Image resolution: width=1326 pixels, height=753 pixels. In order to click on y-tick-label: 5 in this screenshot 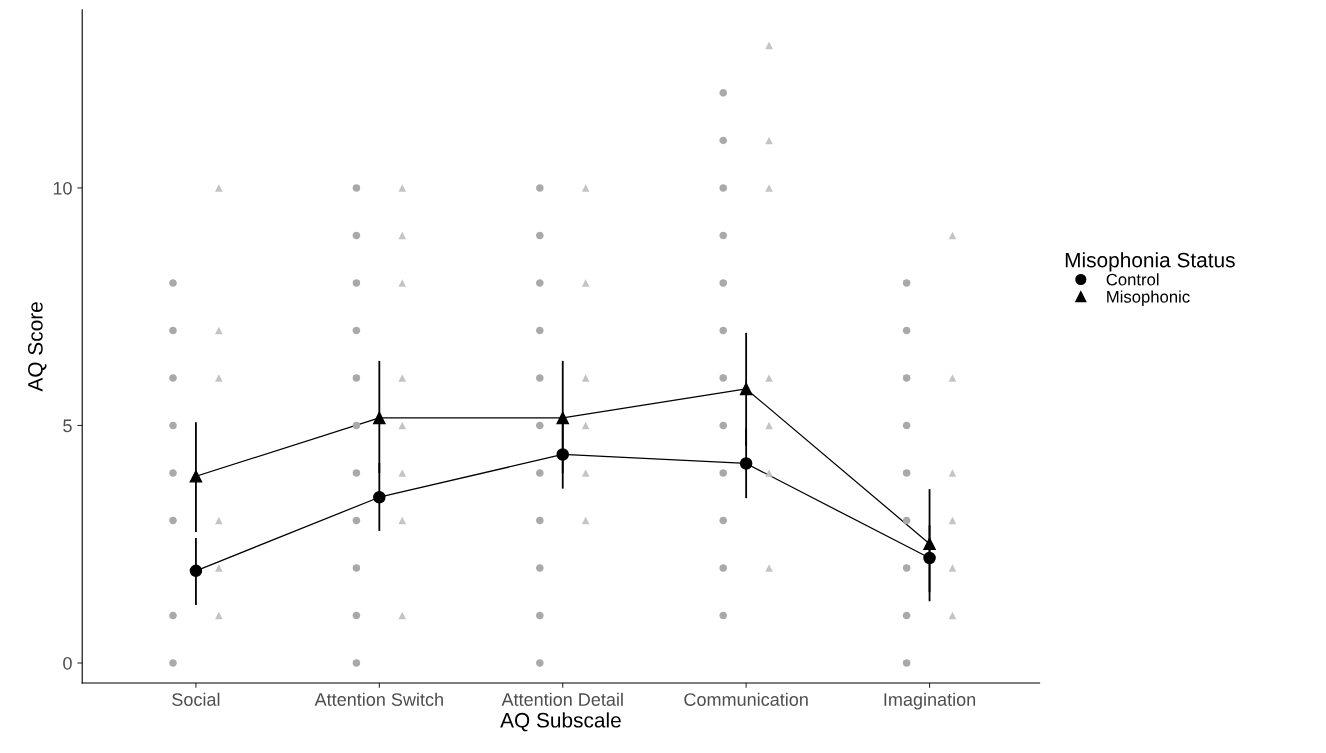, I will do `click(67, 426)`.